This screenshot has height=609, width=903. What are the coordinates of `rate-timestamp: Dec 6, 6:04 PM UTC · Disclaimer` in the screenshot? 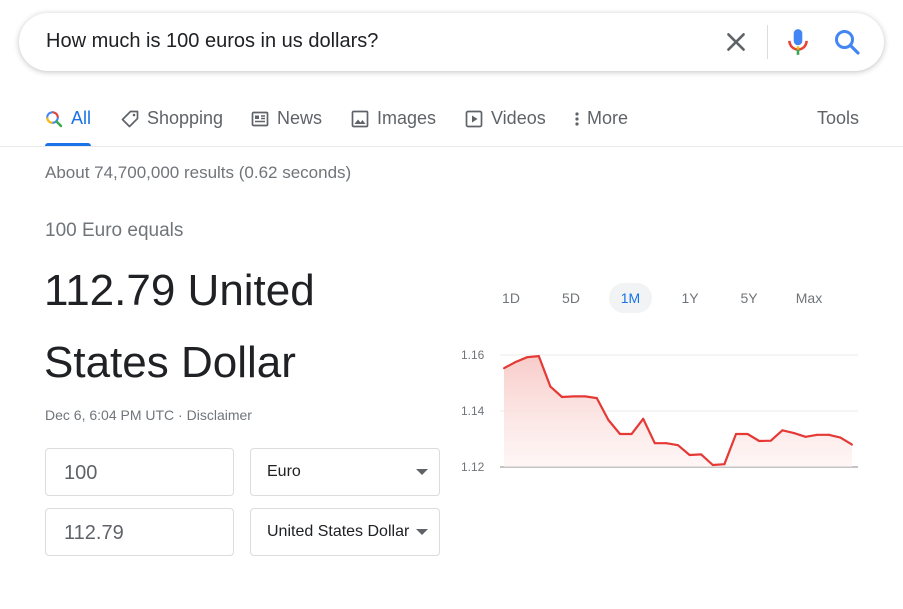 It's located at (148, 415).